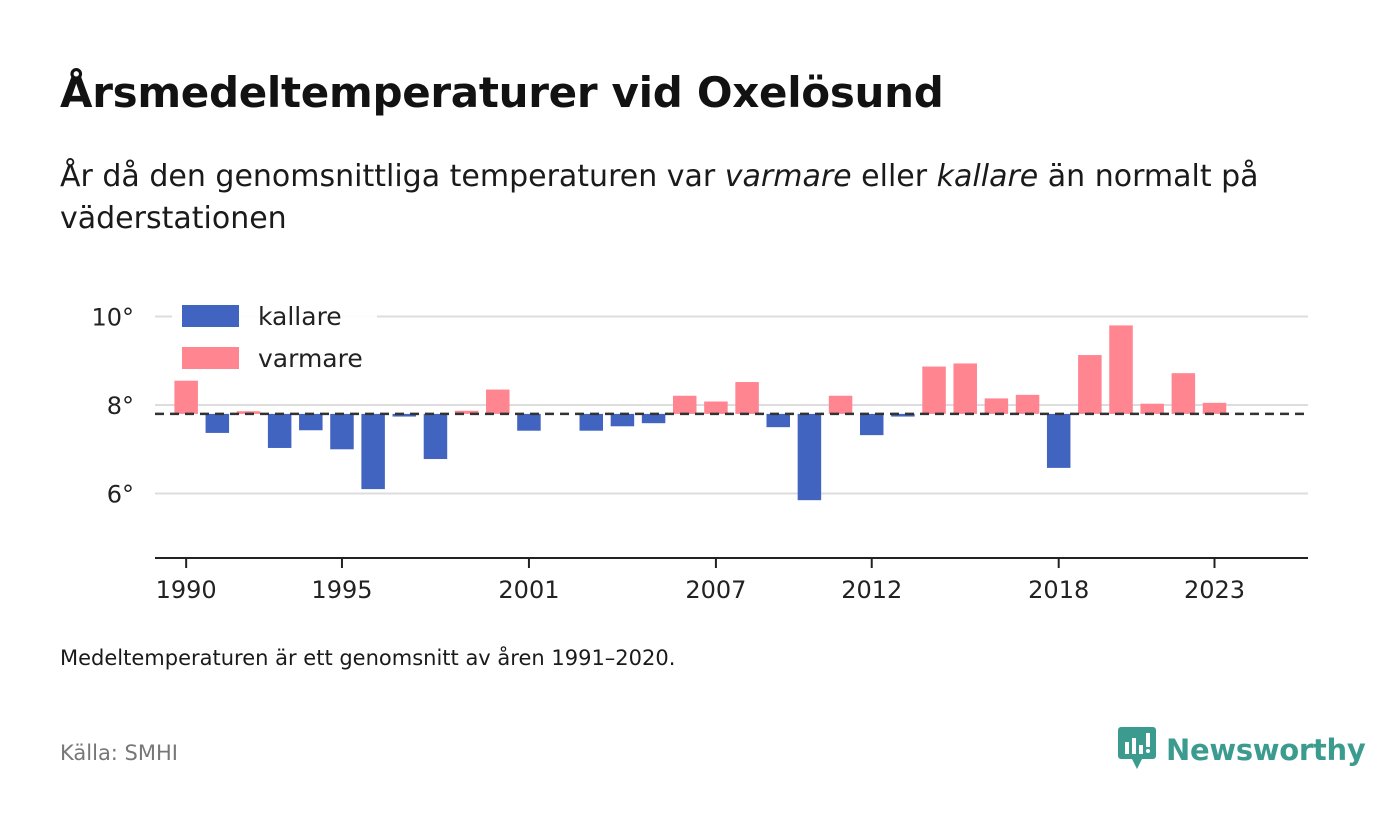 Image resolution: width=1400 pixels, height=831 pixels. Describe the element at coordinates (373, 451) in the screenshot. I see `bar-1996` at that location.